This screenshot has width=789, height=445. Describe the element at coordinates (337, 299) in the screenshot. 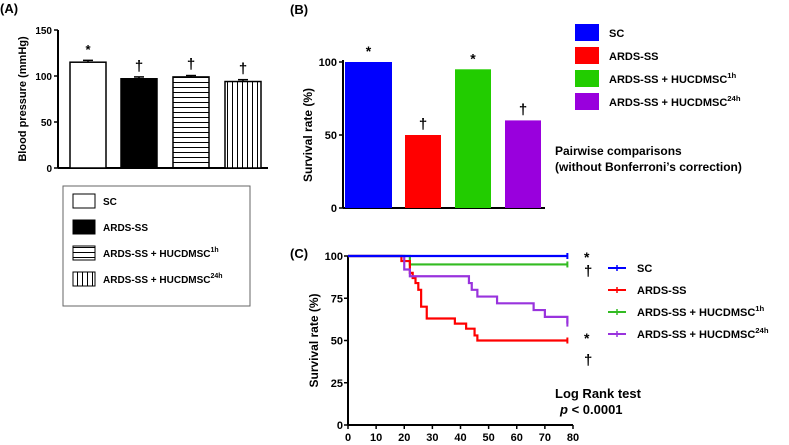

I see `y-tick-label-c: 75` at that location.